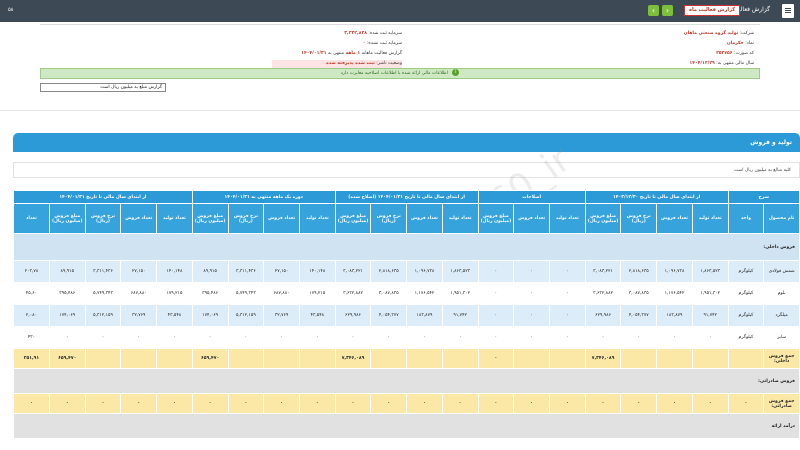  I want to click on table-cell: ۳,۶۳۲,۸۸۲, so click(603, 293).